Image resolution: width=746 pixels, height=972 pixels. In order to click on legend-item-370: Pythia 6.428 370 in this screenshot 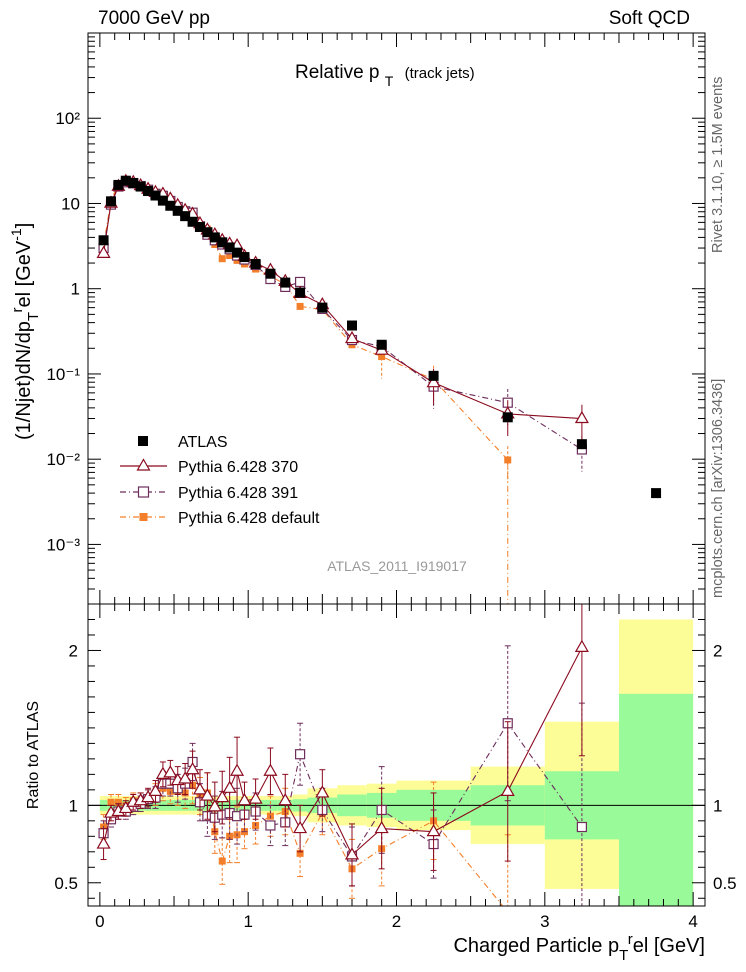, I will do `click(209, 467)`.